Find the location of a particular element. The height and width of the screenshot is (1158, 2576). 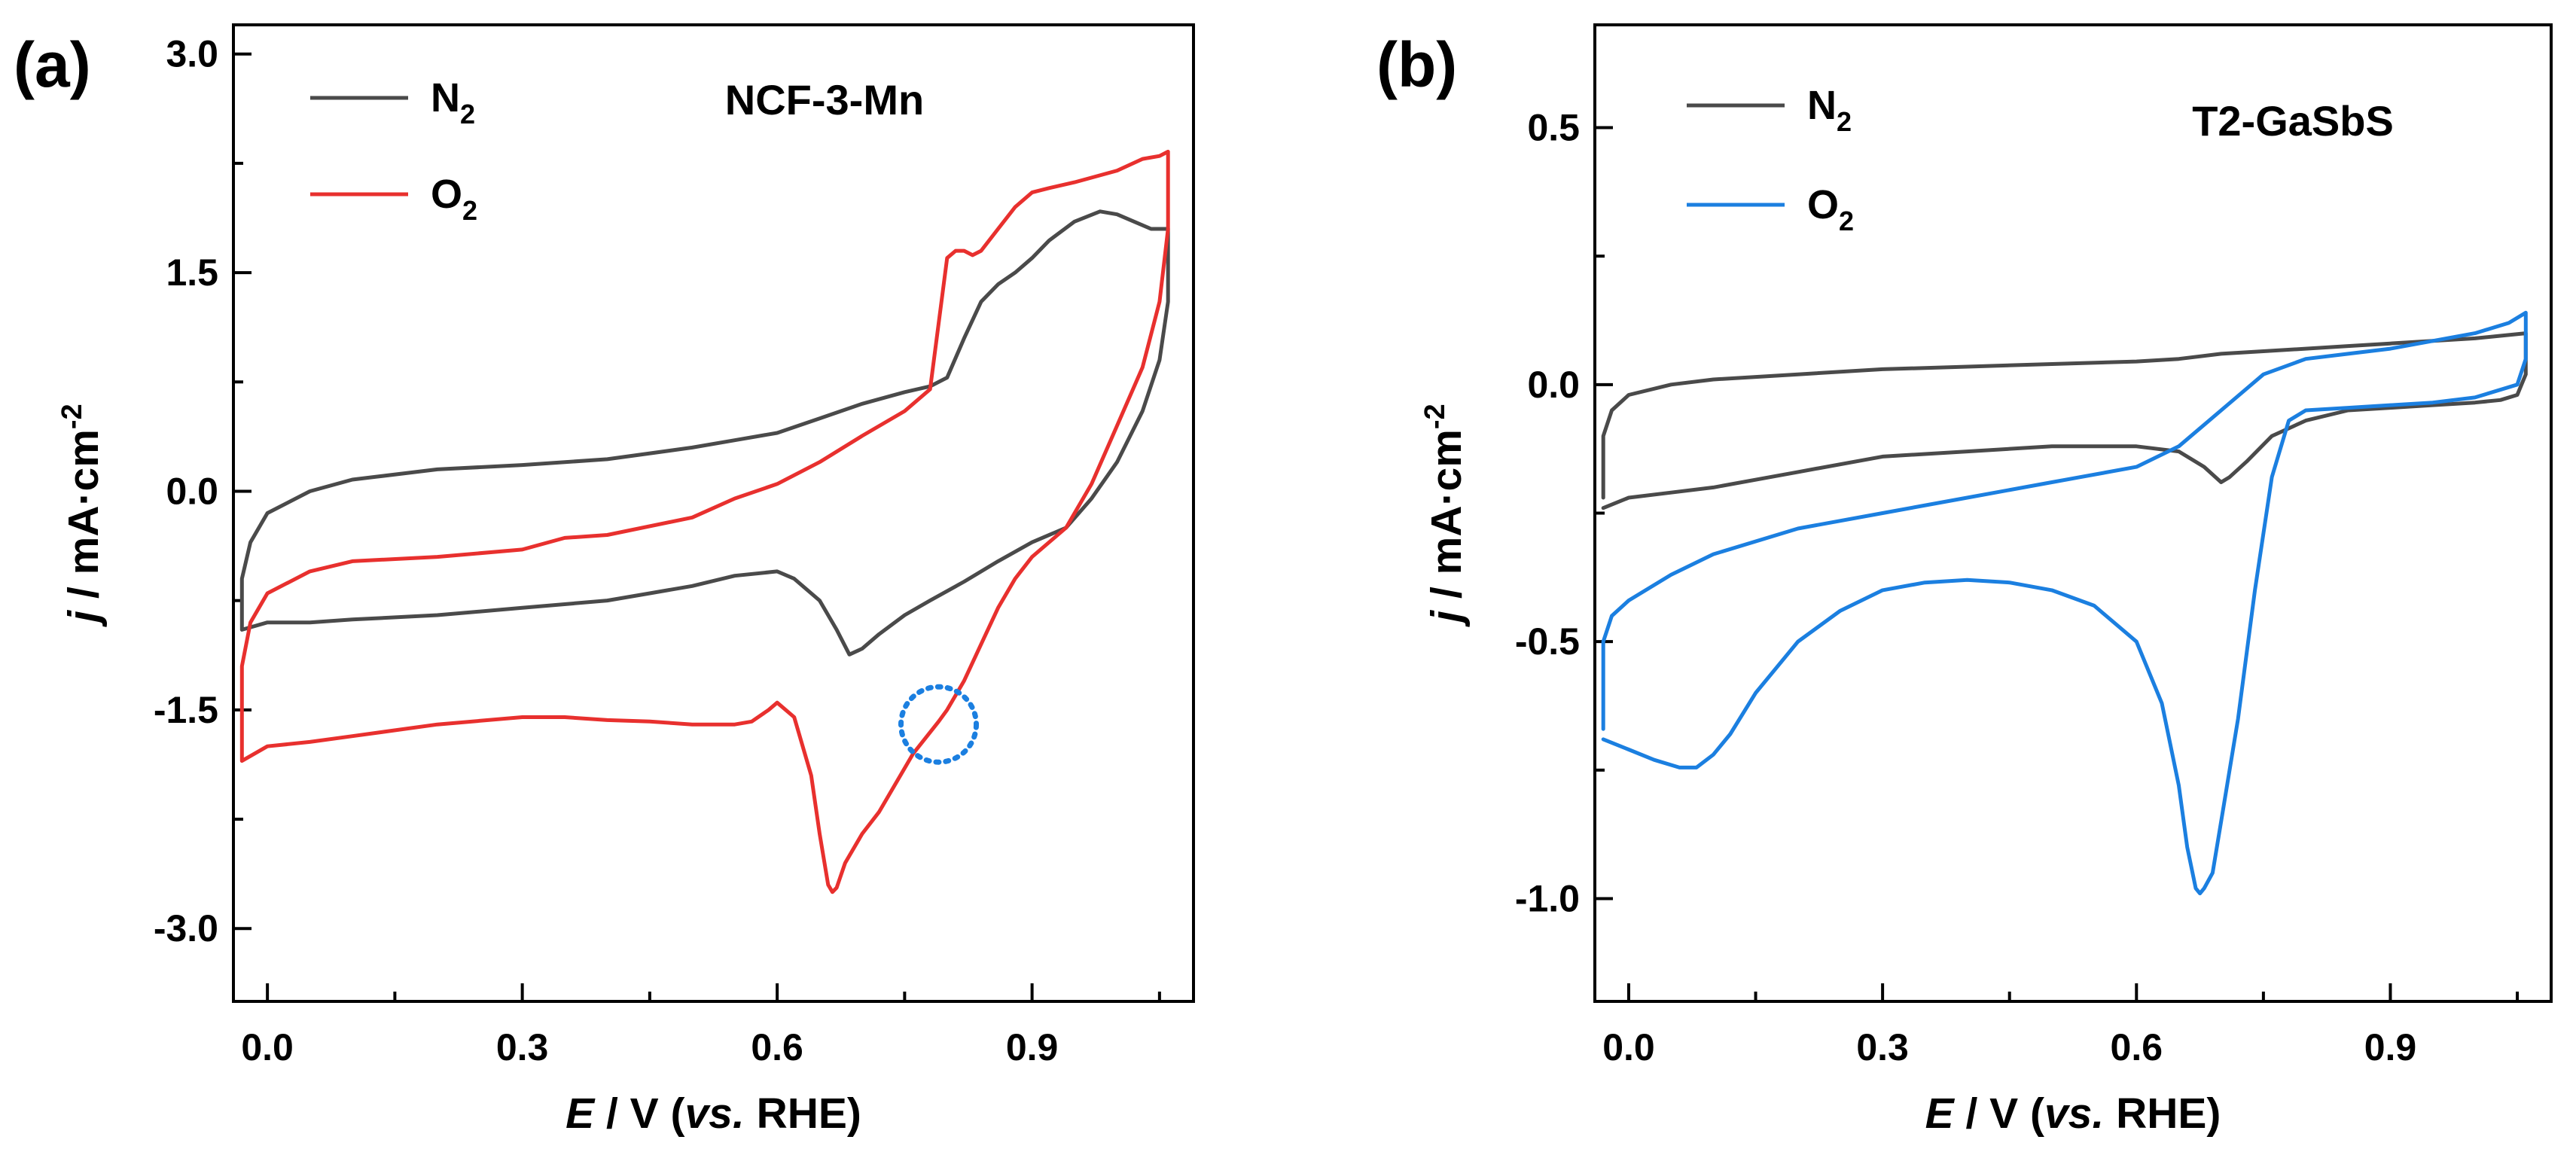

y-tick-label: 0.5 is located at coordinates (1553, 128).